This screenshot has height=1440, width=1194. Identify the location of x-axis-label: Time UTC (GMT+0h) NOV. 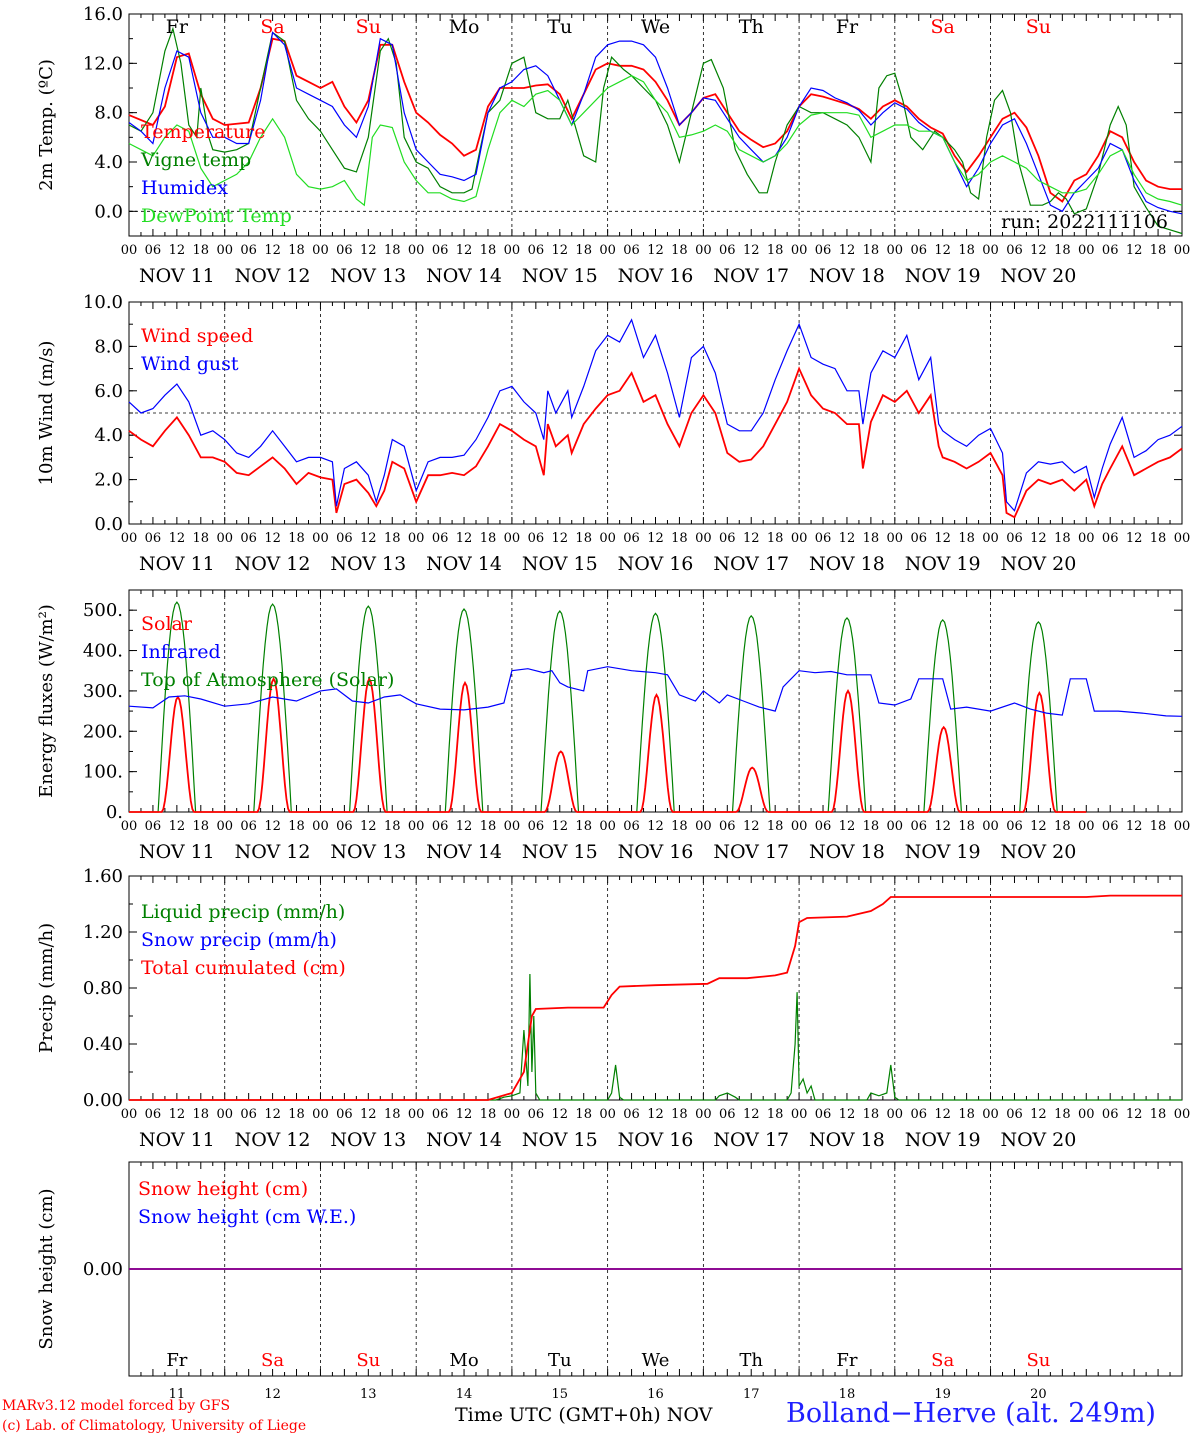
(583, 1415).